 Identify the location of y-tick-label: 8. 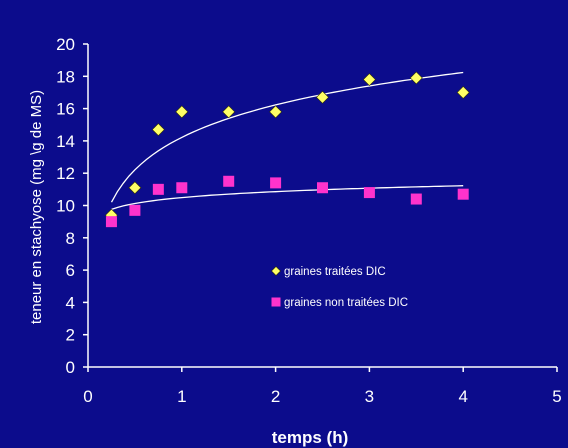
(70, 238).